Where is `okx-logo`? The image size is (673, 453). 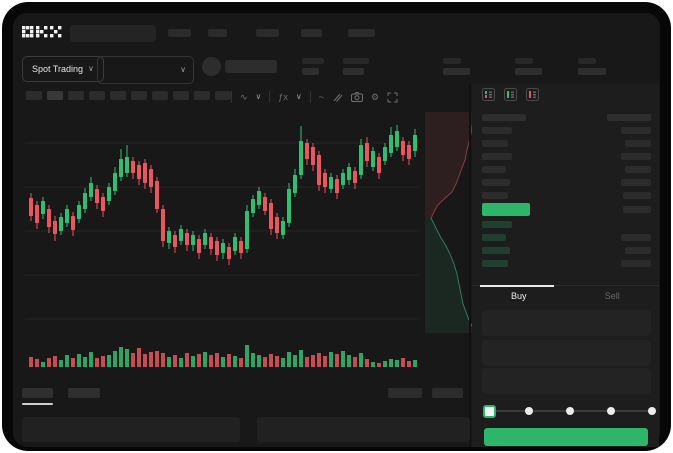 okx-logo is located at coordinates (42, 32).